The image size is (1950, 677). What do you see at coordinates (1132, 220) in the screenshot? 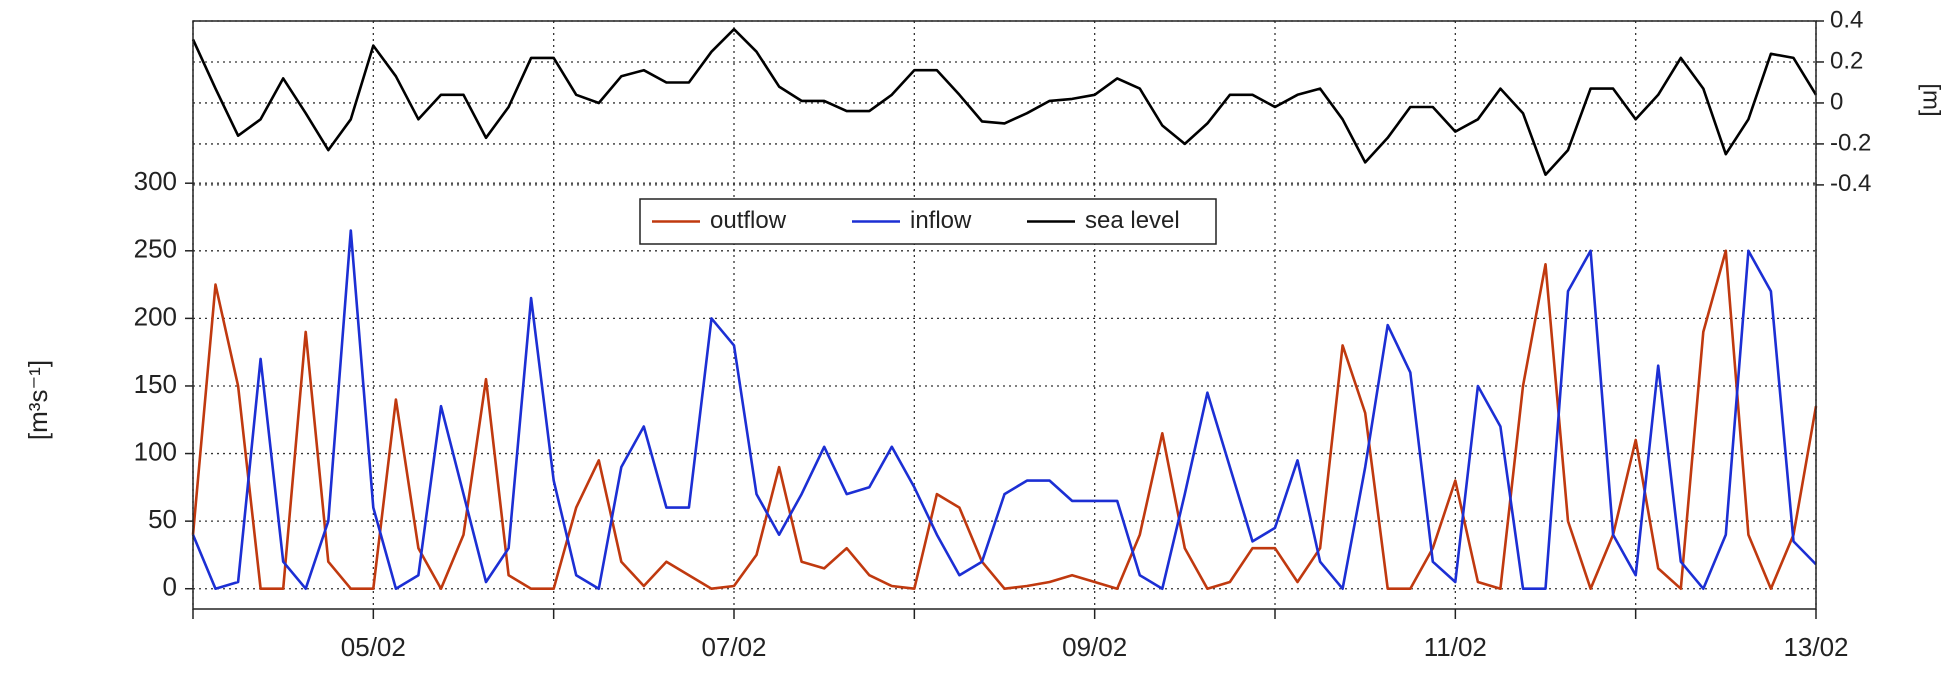
I see `legend-label: sea level` at bounding box center [1132, 220].